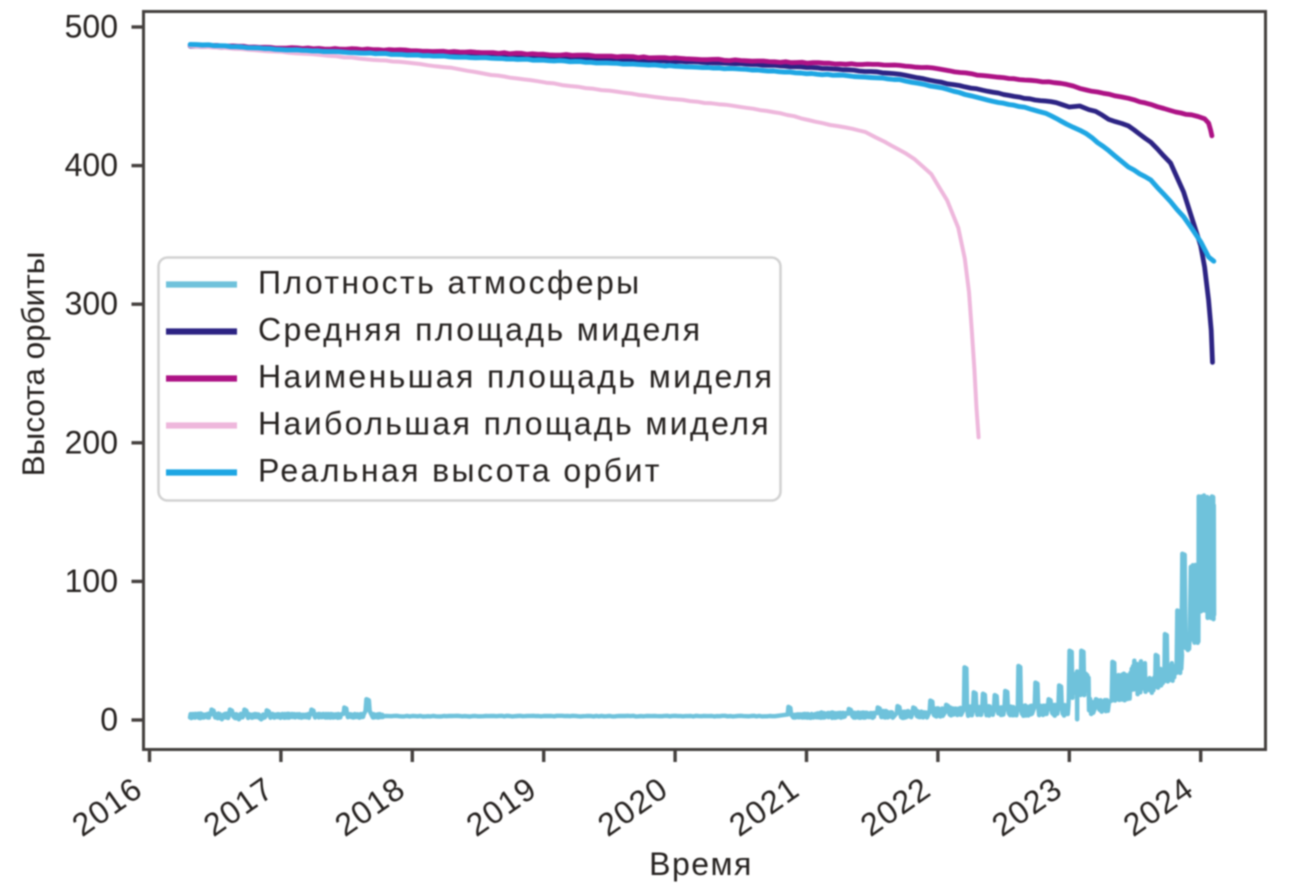 The height and width of the screenshot is (889, 1299). Describe the element at coordinates (109, 720) in the screenshot. I see `svg-text: 0` at that location.